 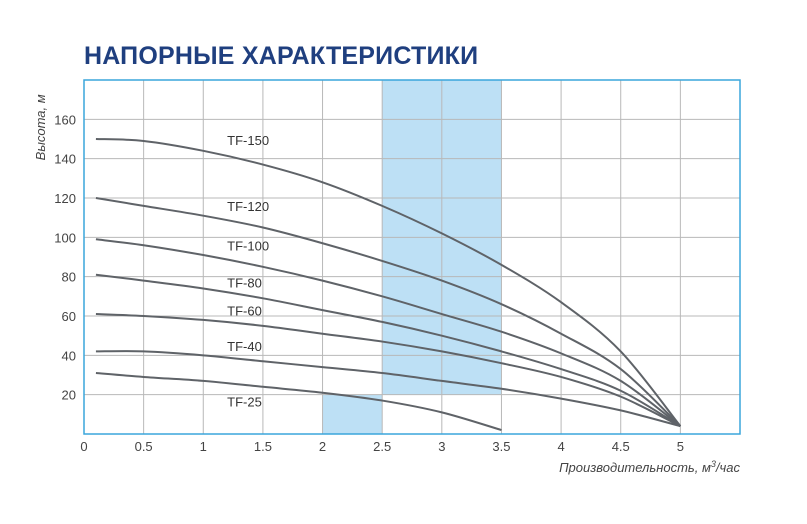 What do you see at coordinates (248, 271) in the screenshot?
I see `curve-labels: TF-150 TF-120 TF-100 TF-80 TF-60 TF-40 TF-25` at bounding box center [248, 271].